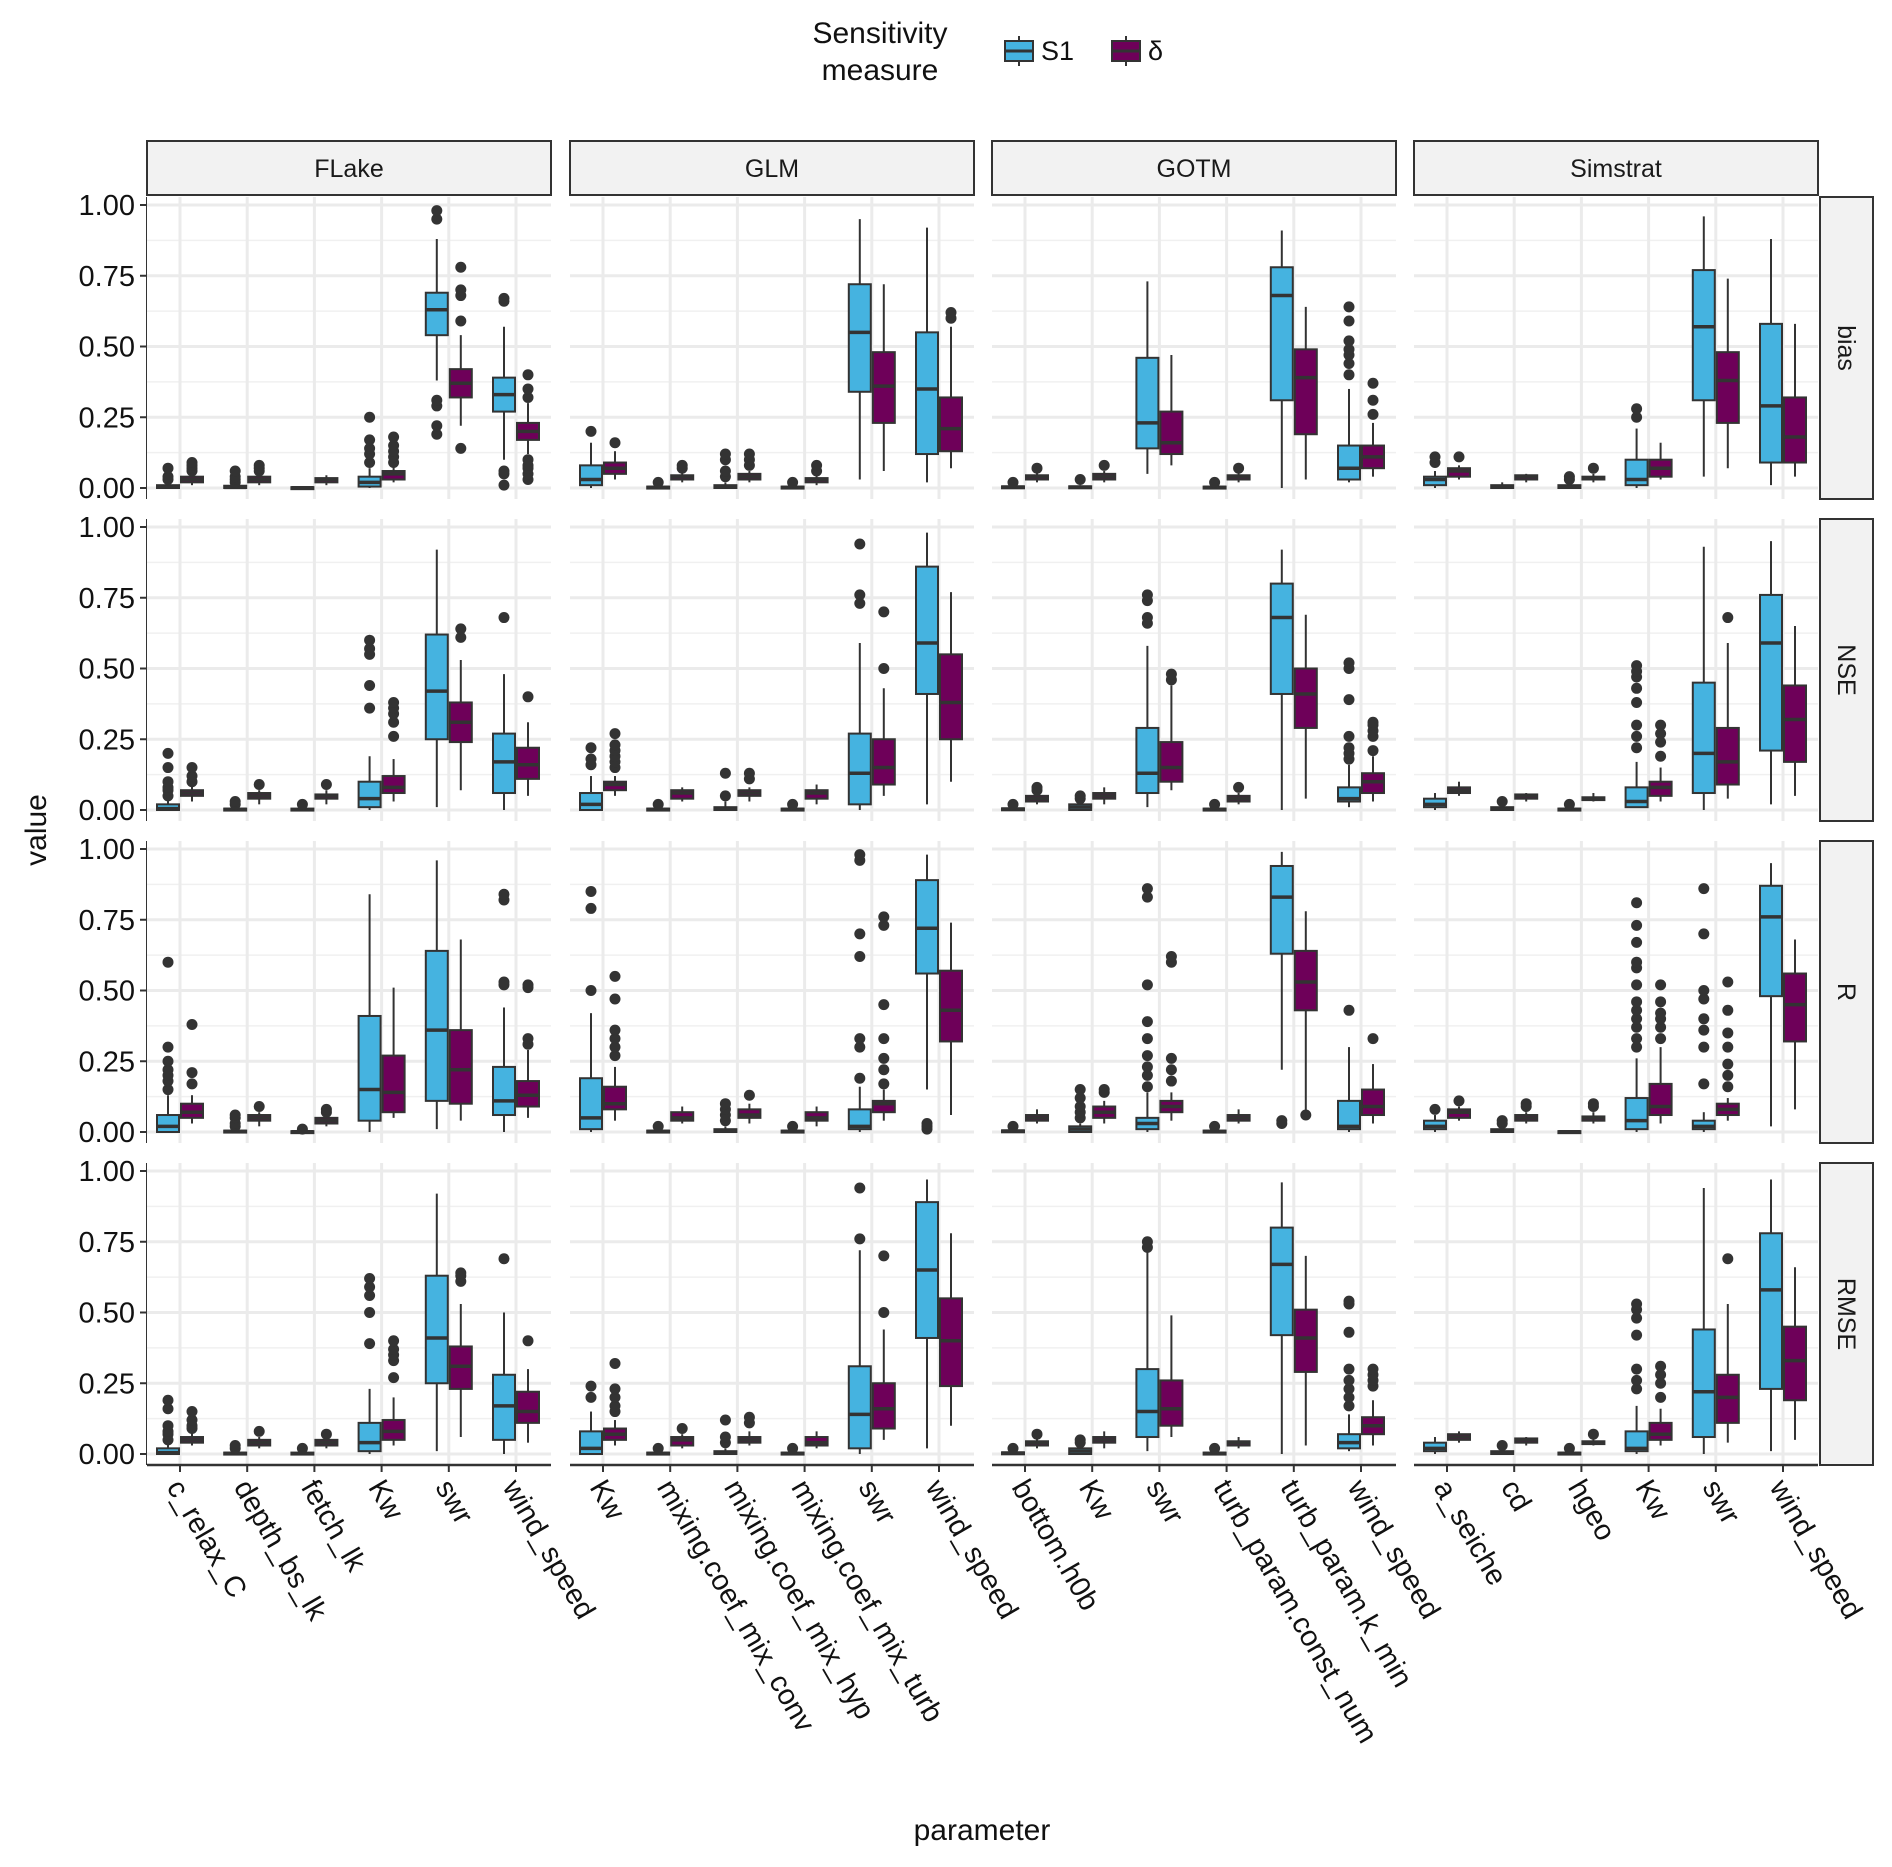 The image size is (1892, 1867). I want to click on y-axis-r: 0.00 0.25 0.50 0.75 1.00, so click(113, 991).